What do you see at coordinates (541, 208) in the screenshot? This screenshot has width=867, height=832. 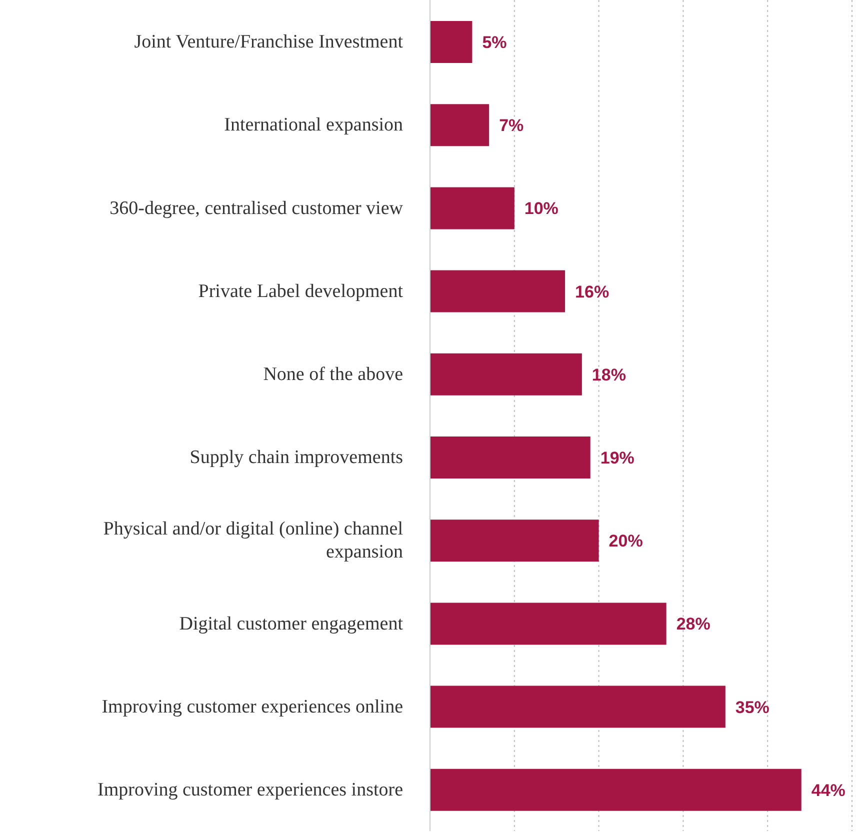 I see `data-label: 10%` at bounding box center [541, 208].